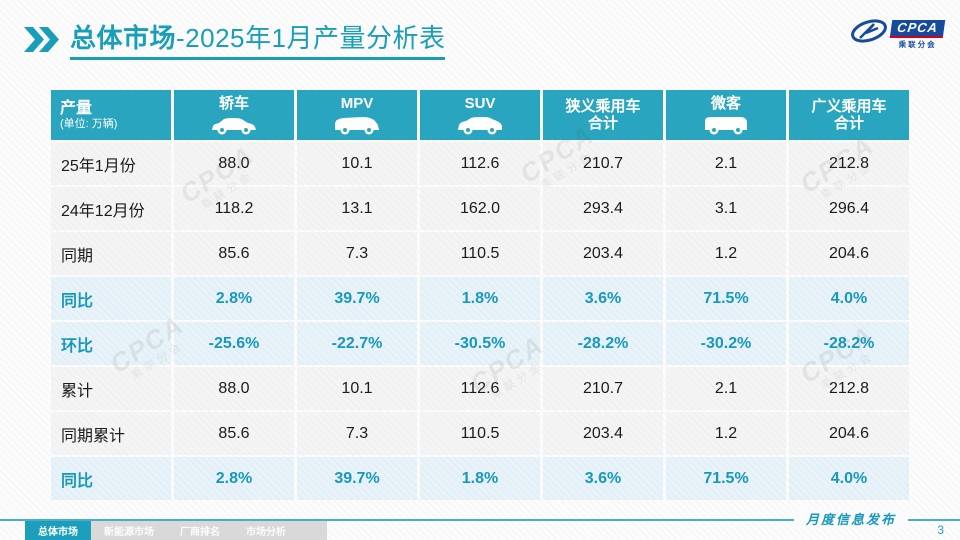 The height and width of the screenshot is (540, 960). Describe the element at coordinates (76, 108) in the screenshot. I see `corner-title: 产量` at that location.